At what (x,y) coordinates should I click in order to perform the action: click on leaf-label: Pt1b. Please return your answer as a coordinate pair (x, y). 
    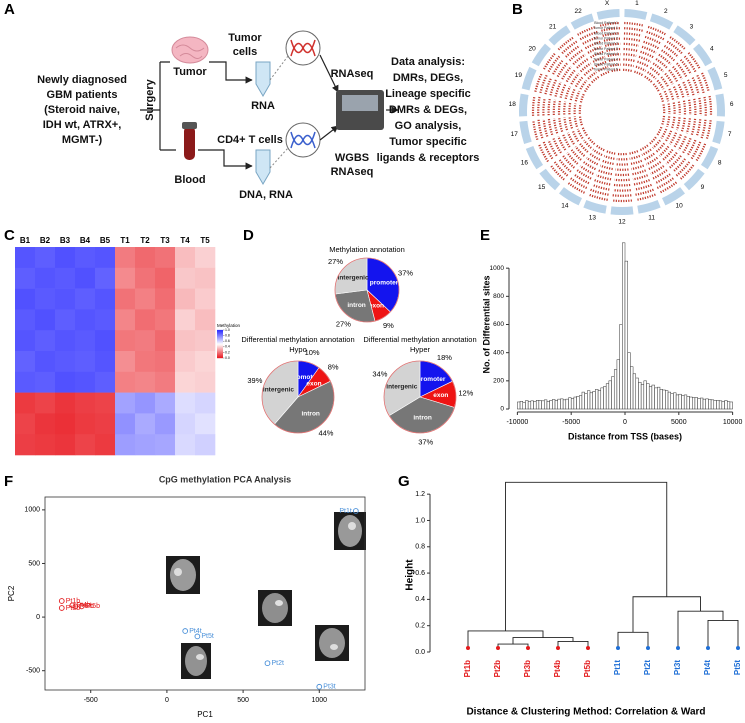
    Looking at the image, I should click on (467, 668).